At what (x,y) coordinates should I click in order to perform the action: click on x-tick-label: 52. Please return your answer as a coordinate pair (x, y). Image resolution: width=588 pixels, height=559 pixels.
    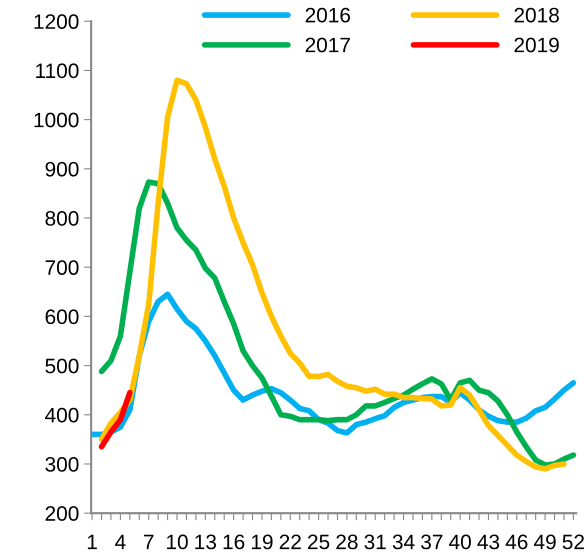
    Looking at the image, I should click on (573, 542).